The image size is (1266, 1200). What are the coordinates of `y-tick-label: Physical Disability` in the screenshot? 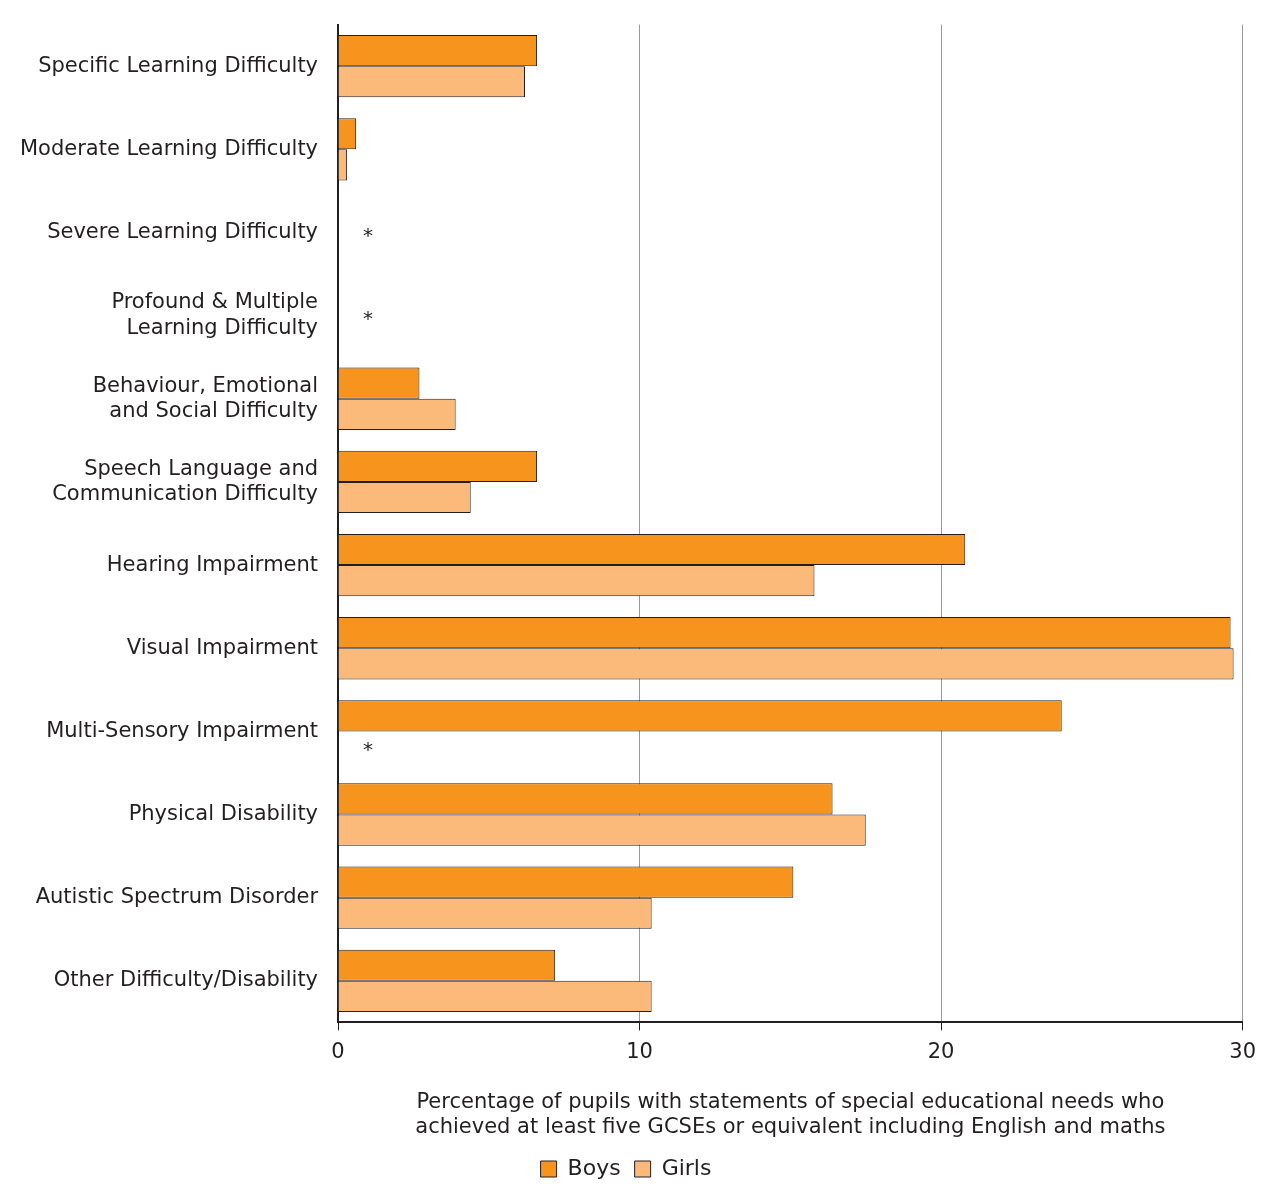 It's located at (223, 812).